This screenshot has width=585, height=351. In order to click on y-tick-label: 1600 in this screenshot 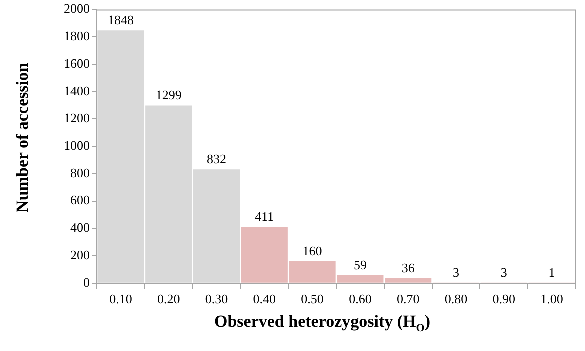, I will do `click(77, 63)`.